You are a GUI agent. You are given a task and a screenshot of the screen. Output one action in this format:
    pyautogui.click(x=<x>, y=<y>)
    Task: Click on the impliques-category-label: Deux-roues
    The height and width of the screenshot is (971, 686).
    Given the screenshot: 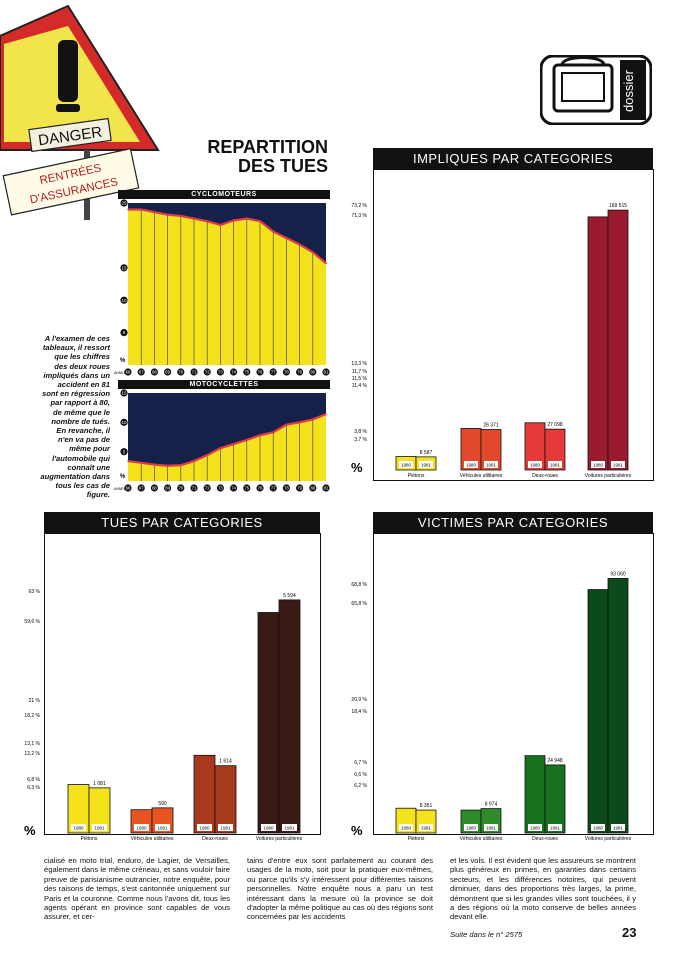 What is the action you would take?
    pyautogui.click(x=545, y=476)
    